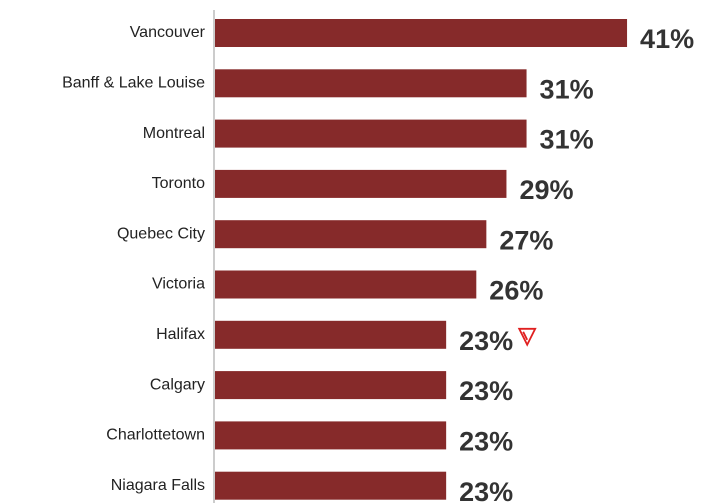  What do you see at coordinates (527, 337) in the screenshot?
I see `trend-arrow-icon` at bounding box center [527, 337].